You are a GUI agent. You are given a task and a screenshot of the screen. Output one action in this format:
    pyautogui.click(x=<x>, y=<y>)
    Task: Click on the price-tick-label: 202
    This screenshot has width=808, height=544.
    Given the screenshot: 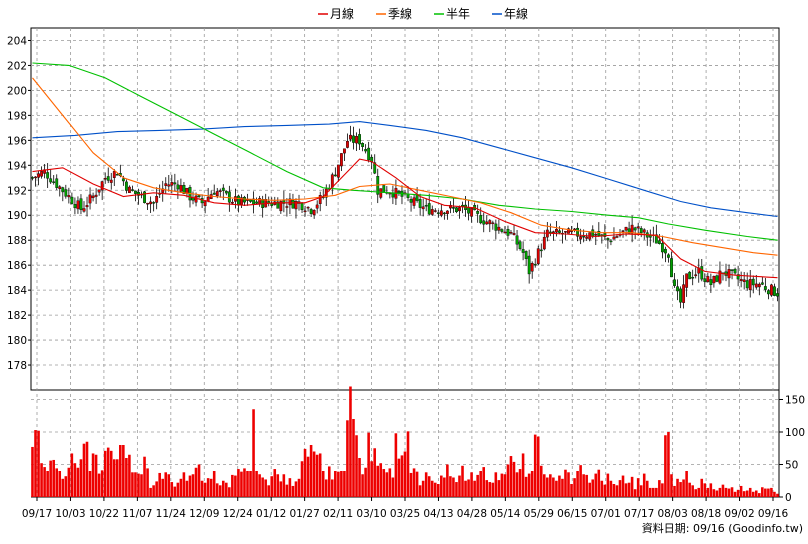 What is the action you would take?
    pyautogui.click(x=17, y=66)
    